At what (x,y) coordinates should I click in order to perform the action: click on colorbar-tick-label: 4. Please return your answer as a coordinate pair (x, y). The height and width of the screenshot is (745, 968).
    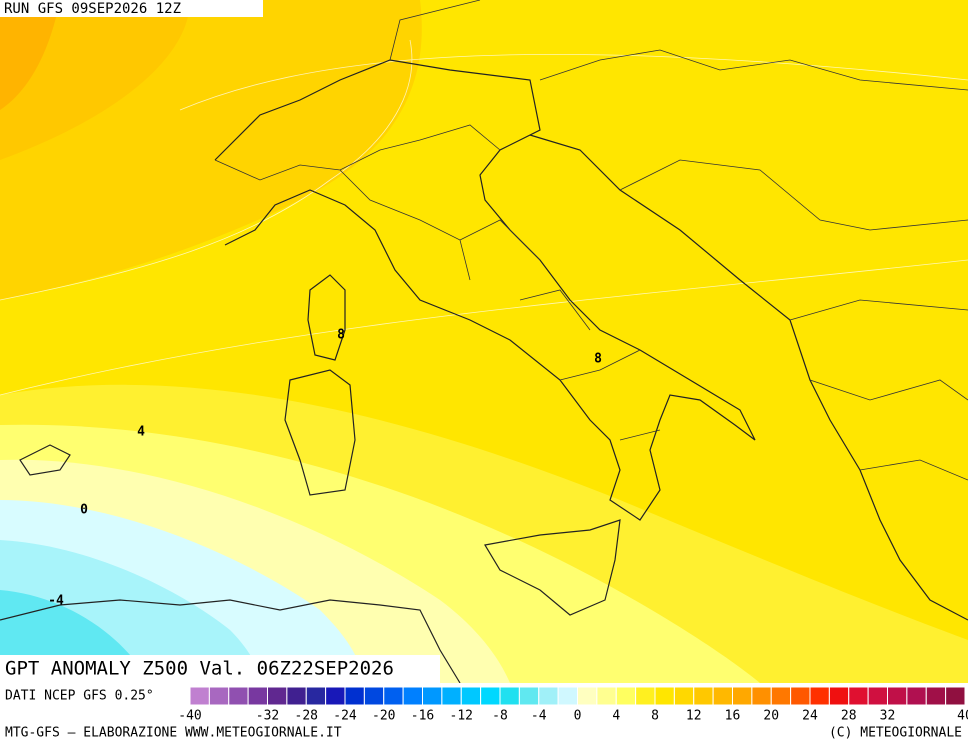
    Looking at the image, I should click on (616, 716).